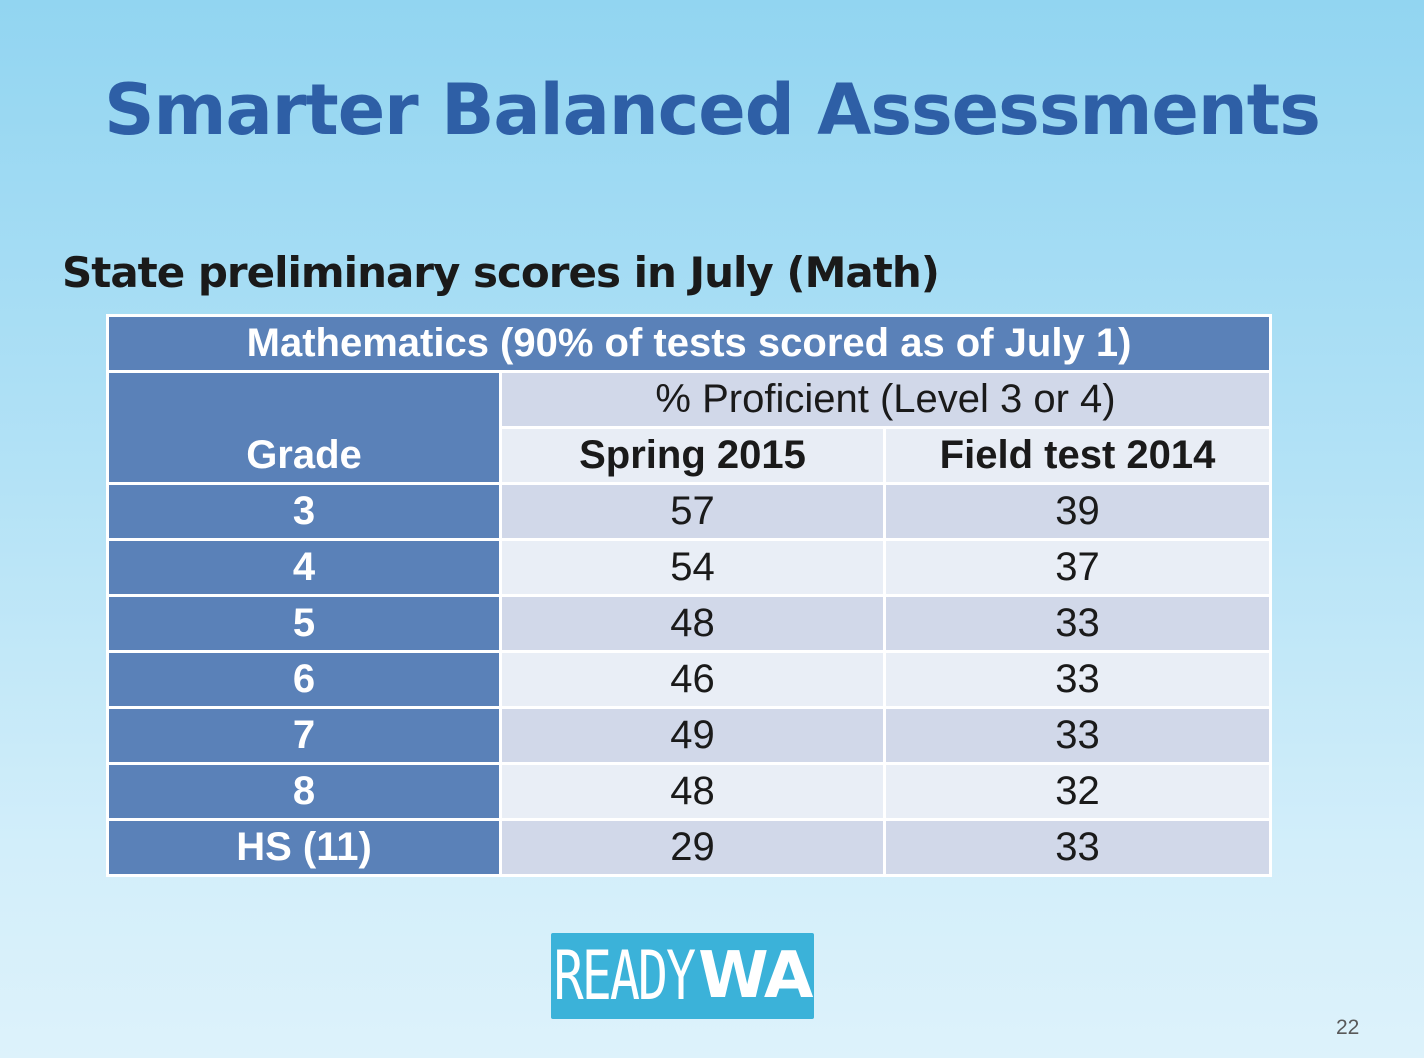 This screenshot has width=1424, height=1058. I want to click on spring-2015-cell: 46, so click(692, 679).